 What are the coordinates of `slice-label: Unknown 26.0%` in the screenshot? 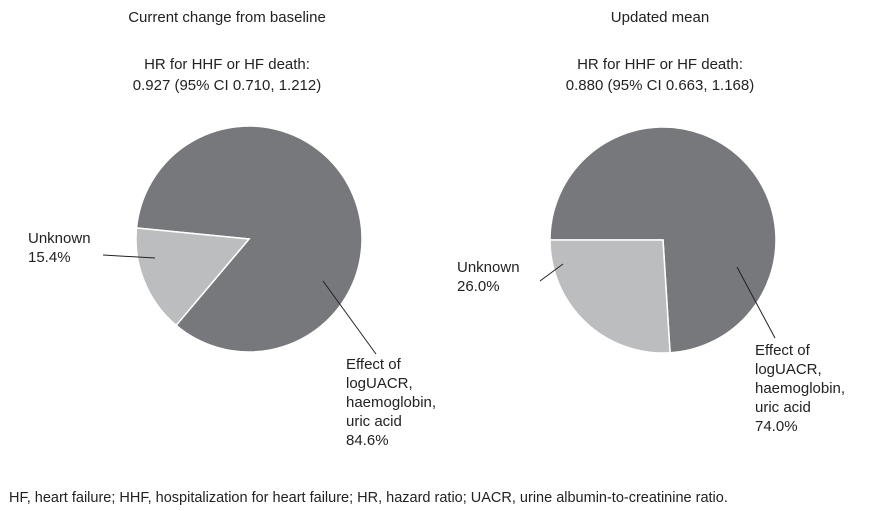 It's located at (488, 277).